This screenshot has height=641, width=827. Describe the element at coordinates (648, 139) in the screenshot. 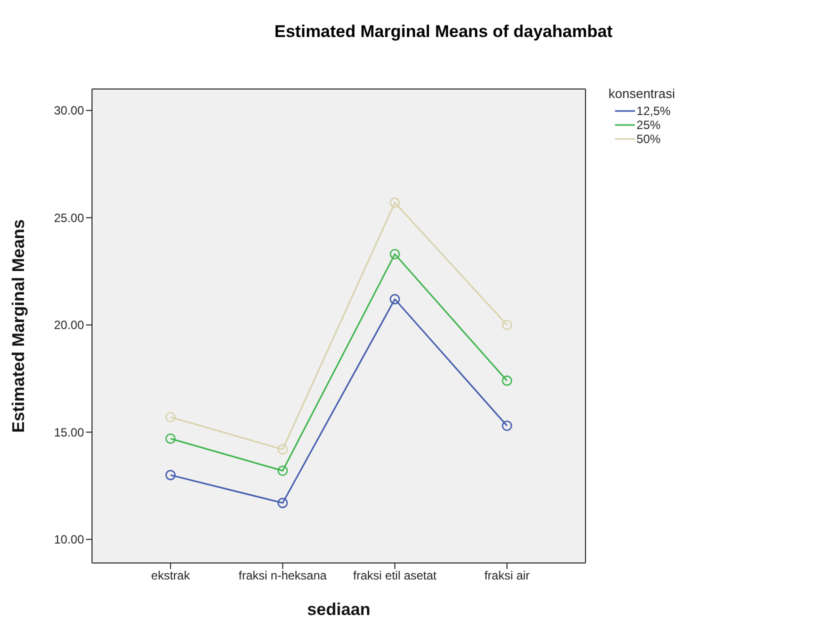

I see `legend-label: 50%` at that location.